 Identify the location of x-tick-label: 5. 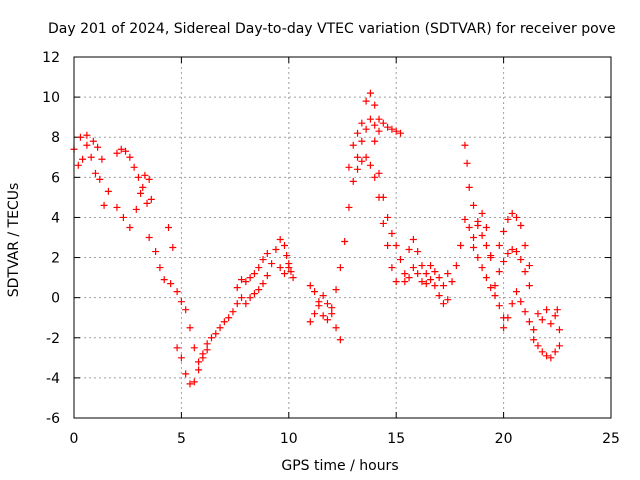
(181, 439).